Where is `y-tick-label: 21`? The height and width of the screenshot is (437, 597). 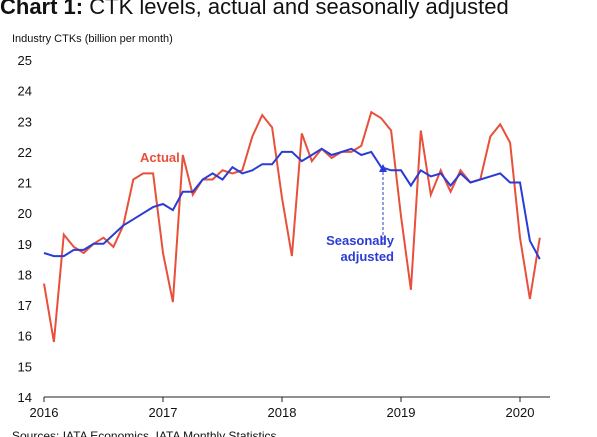
y-tick-label: 21 is located at coordinates (25, 183).